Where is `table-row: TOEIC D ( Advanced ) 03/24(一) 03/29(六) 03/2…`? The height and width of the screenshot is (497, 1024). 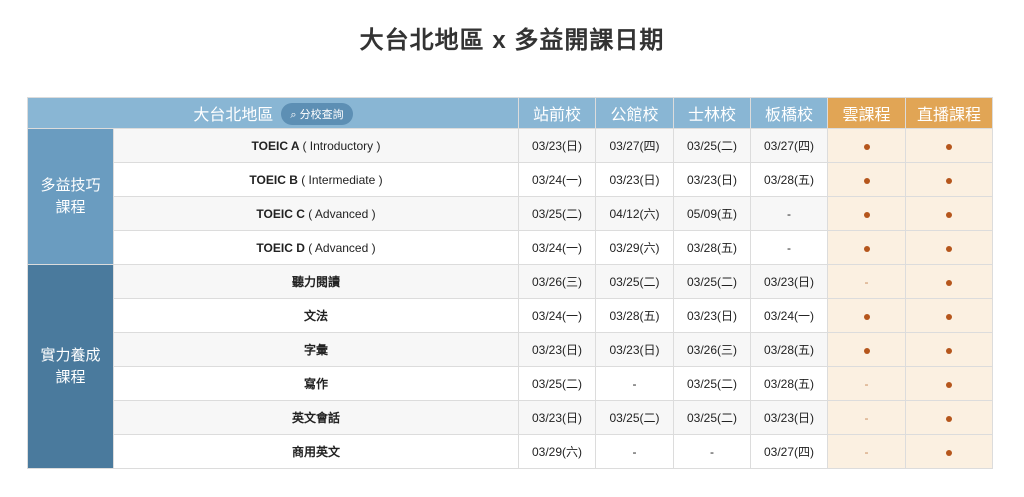 table-row: TOEIC D ( Advanced ) 03/24(一) 03/29(六) 03/2… is located at coordinates (511, 247).